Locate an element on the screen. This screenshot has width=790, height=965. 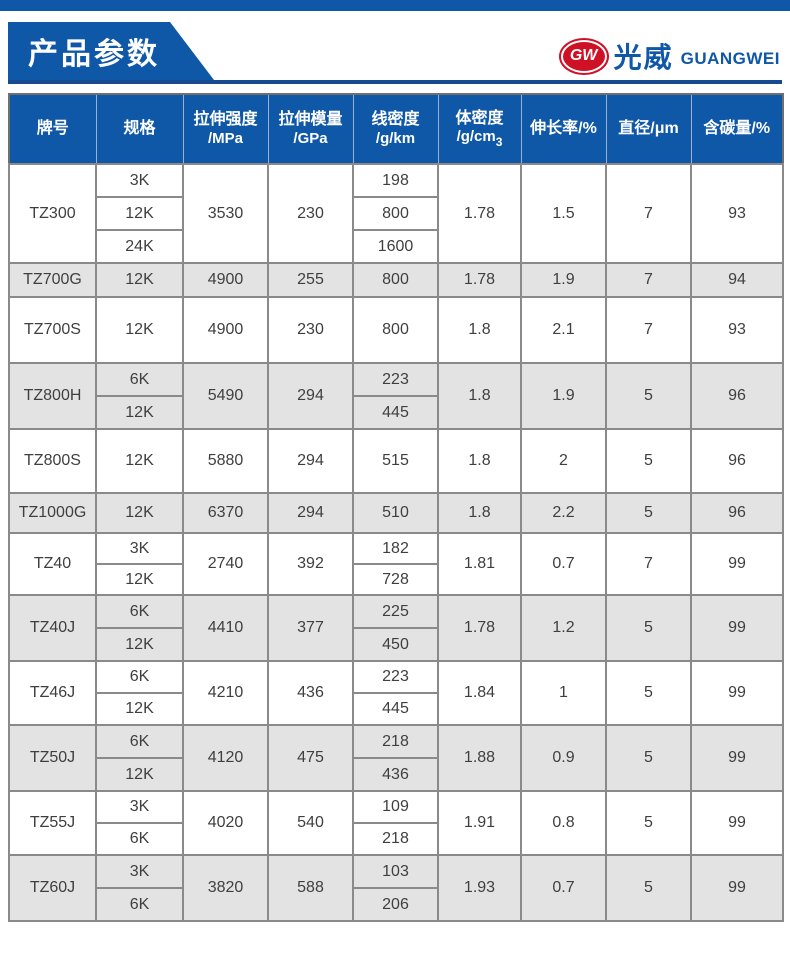
cell-linear-density: 103 is located at coordinates (395, 871).